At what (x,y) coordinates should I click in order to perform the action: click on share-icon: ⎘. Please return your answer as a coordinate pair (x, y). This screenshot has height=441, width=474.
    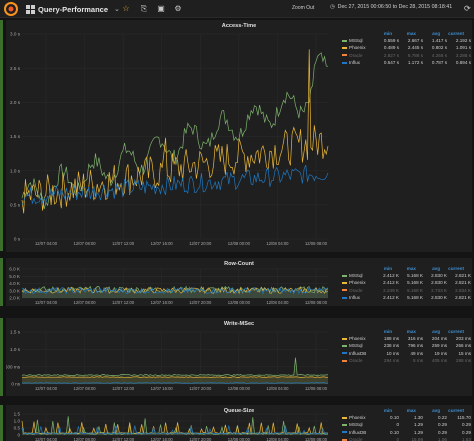
    Looking at the image, I should click on (144, 8).